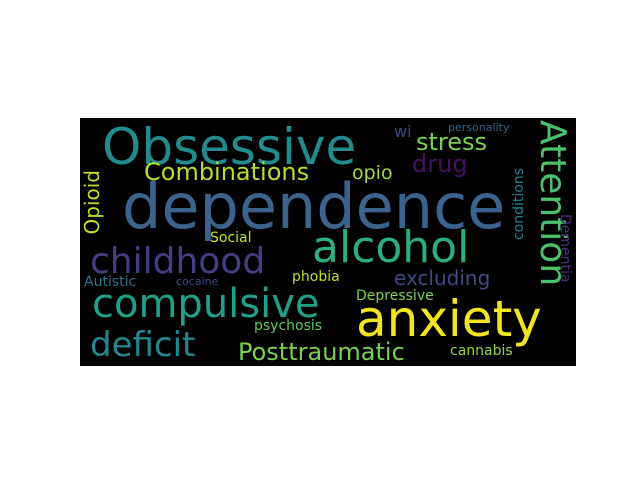 The width and height of the screenshot is (640, 480). I want to click on word-posttraumatic: Posttraumatic, so click(321, 352).